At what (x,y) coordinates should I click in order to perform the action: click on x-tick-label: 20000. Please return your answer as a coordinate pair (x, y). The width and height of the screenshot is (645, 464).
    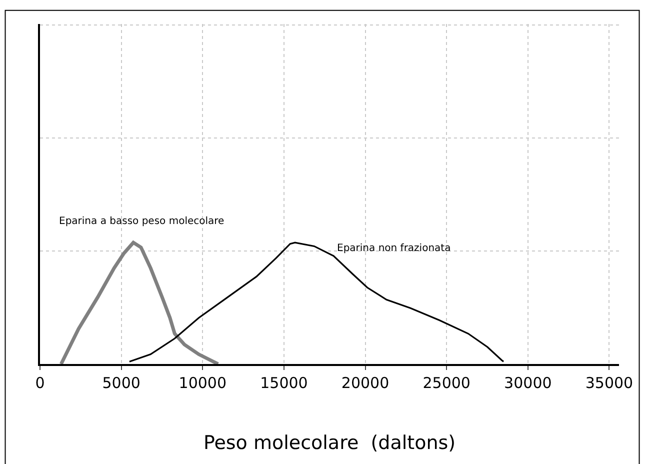
    Looking at the image, I should click on (365, 383).